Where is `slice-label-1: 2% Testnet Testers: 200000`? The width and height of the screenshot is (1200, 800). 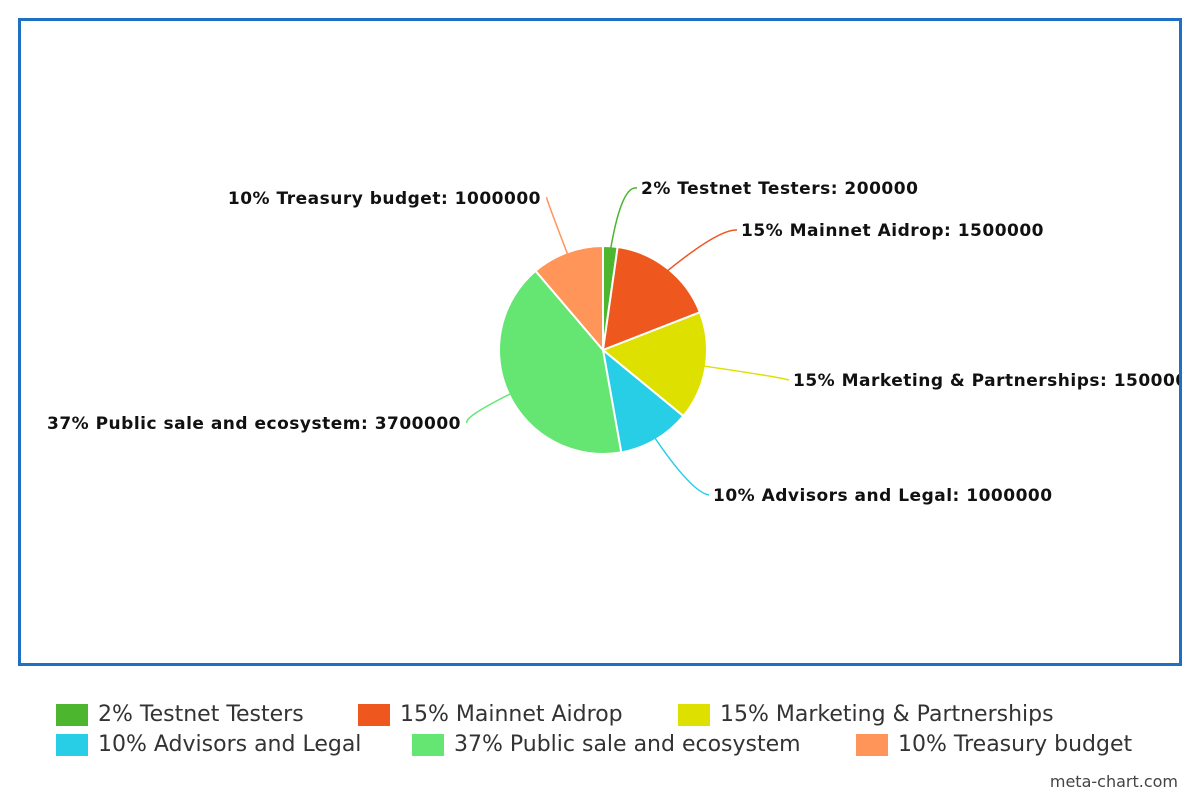 slice-label-1: 2% Testnet Testers: 200000 is located at coordinates (779, 189).